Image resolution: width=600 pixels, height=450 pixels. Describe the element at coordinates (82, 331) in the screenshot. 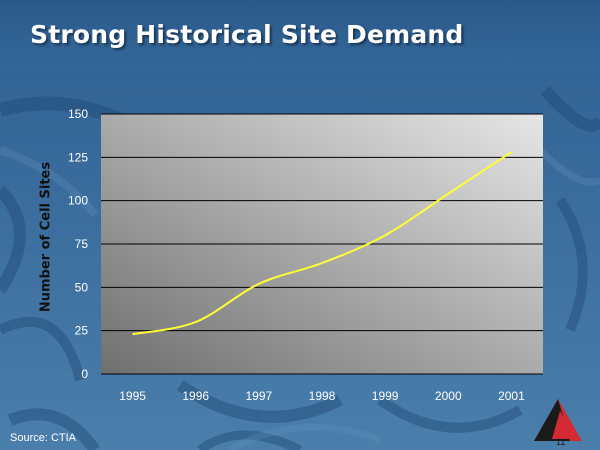

I see `y-tick-label: 25` at that location.